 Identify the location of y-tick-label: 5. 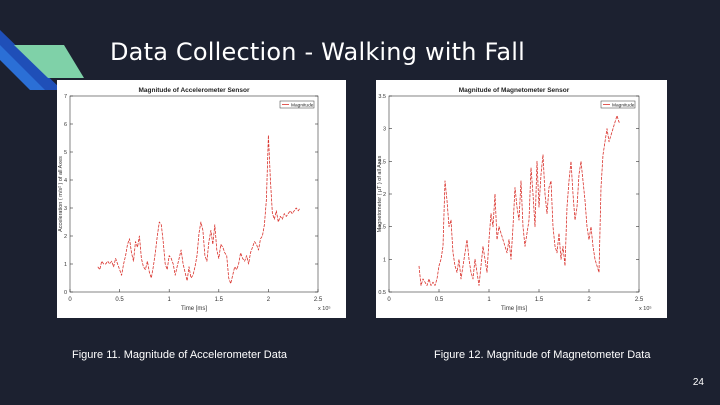
(65, 153).